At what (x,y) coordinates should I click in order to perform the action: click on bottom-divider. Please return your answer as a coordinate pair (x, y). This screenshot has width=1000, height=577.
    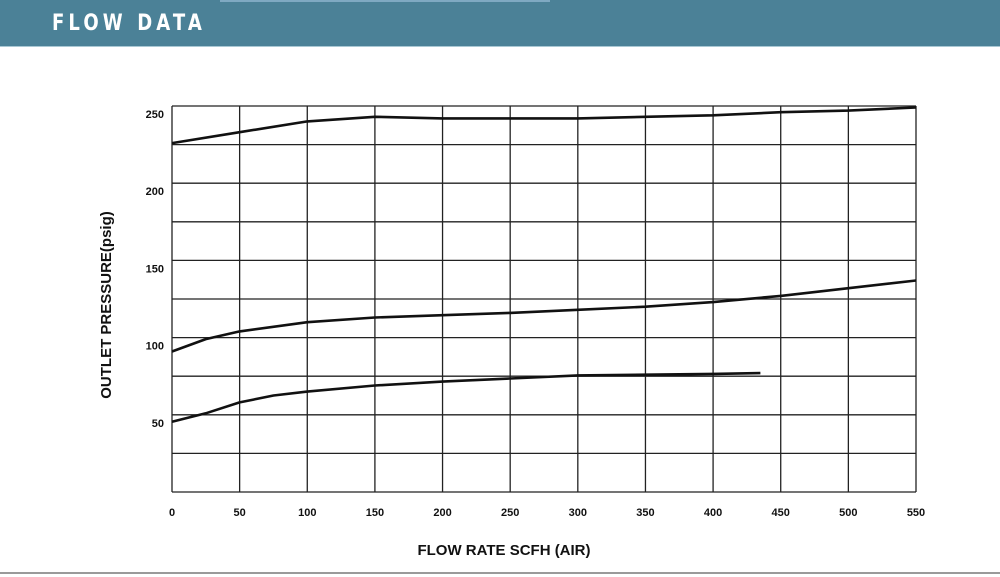
    Looking at the image, I should click on (500, 573).